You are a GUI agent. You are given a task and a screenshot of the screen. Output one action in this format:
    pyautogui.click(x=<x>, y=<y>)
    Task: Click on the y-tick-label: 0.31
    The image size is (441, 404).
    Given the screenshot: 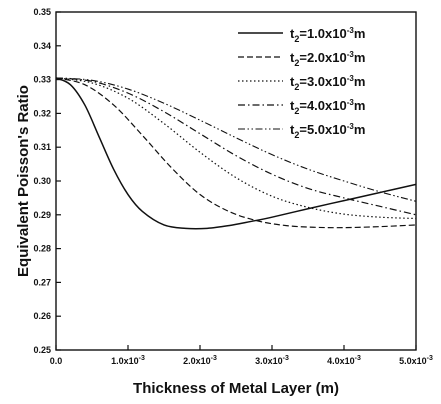 What is the action you would take?
    pyautogui.click(x=42, y=147)
    